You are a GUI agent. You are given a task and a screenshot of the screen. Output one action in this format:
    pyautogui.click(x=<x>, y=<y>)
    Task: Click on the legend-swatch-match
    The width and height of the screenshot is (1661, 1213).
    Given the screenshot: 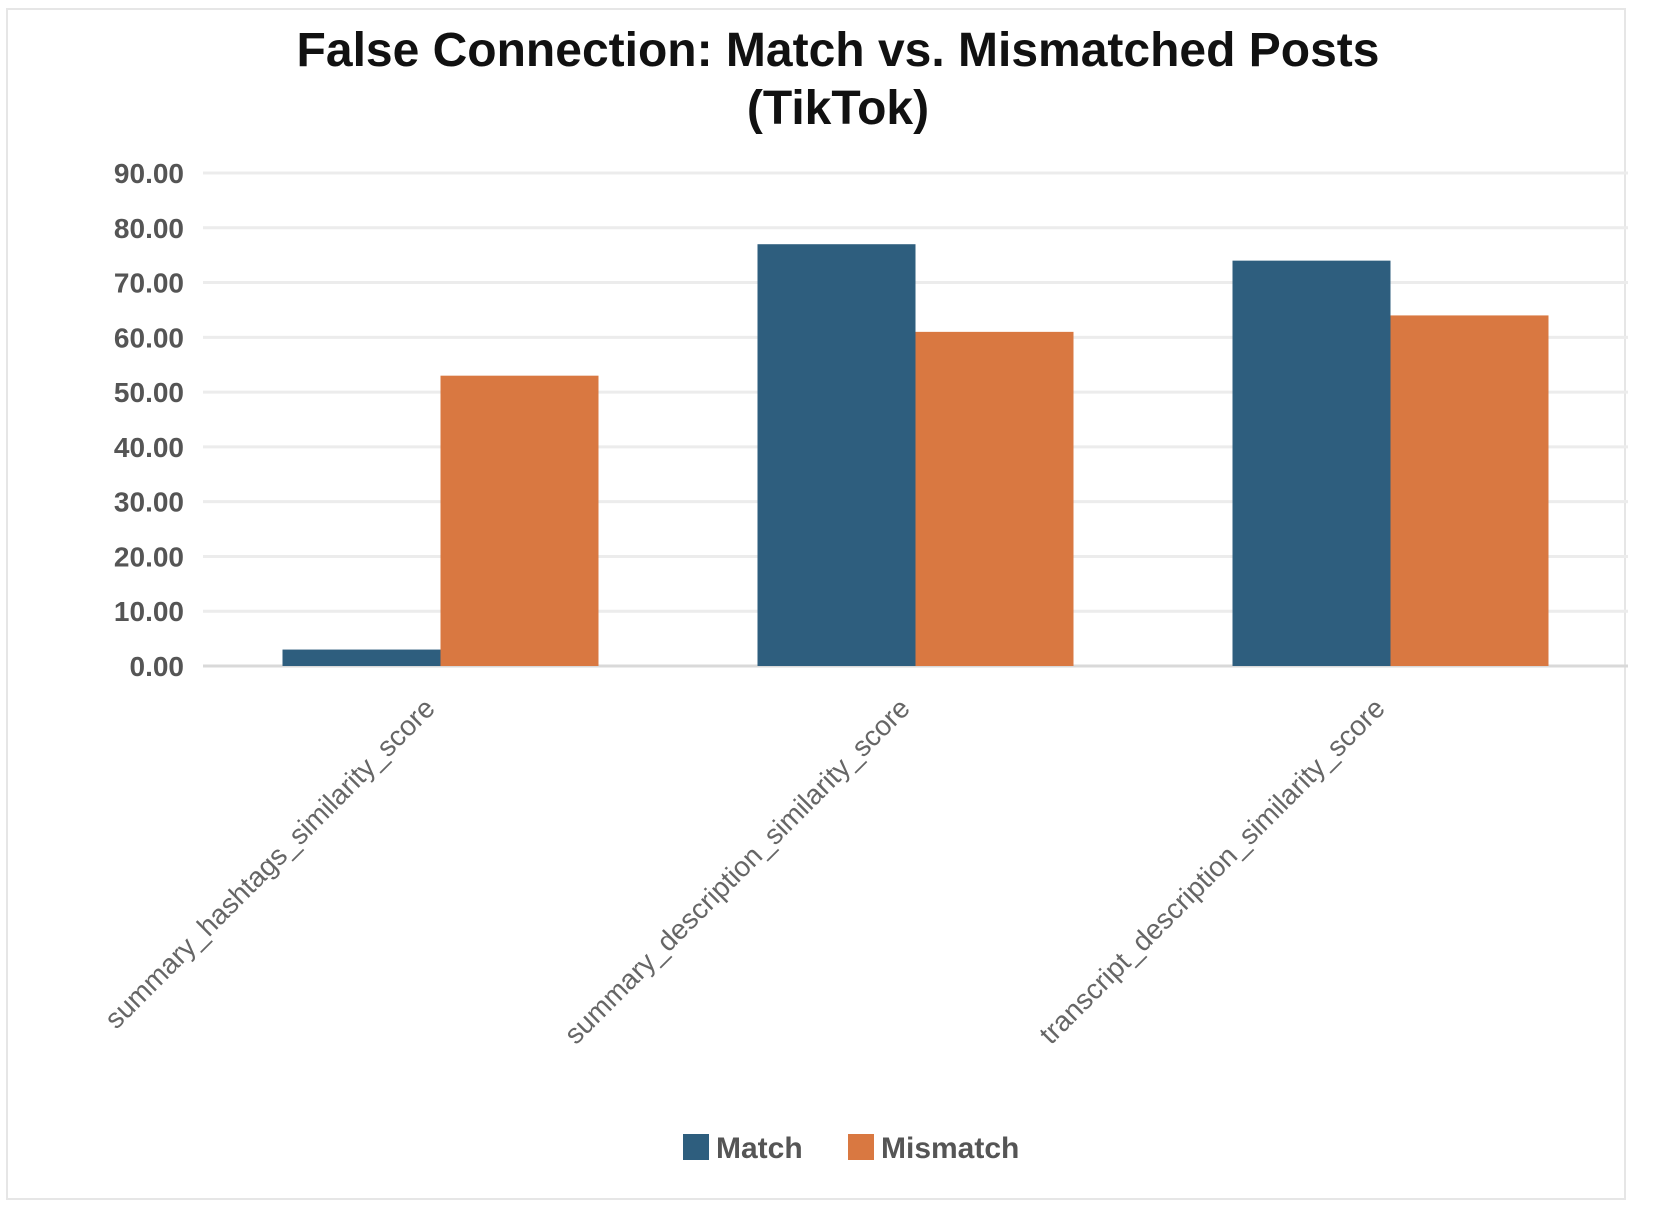 What is the action you would take?
    pyautogui.click(x=696, y=1147)
    